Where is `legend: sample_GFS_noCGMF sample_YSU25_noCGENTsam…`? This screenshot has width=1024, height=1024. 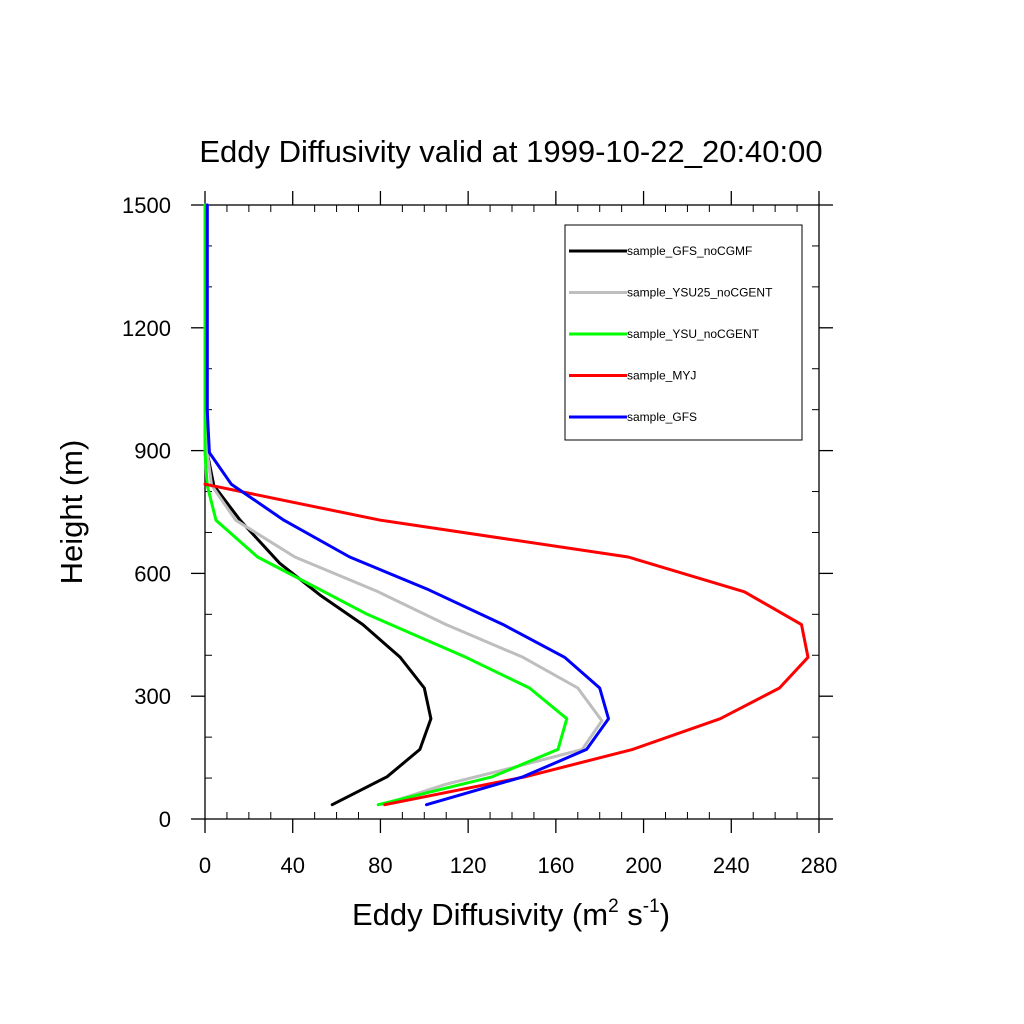
legend: sample_GFS_noCGMF sample_YSU25_noCGENTsam… is located at coordinates (683, 332).